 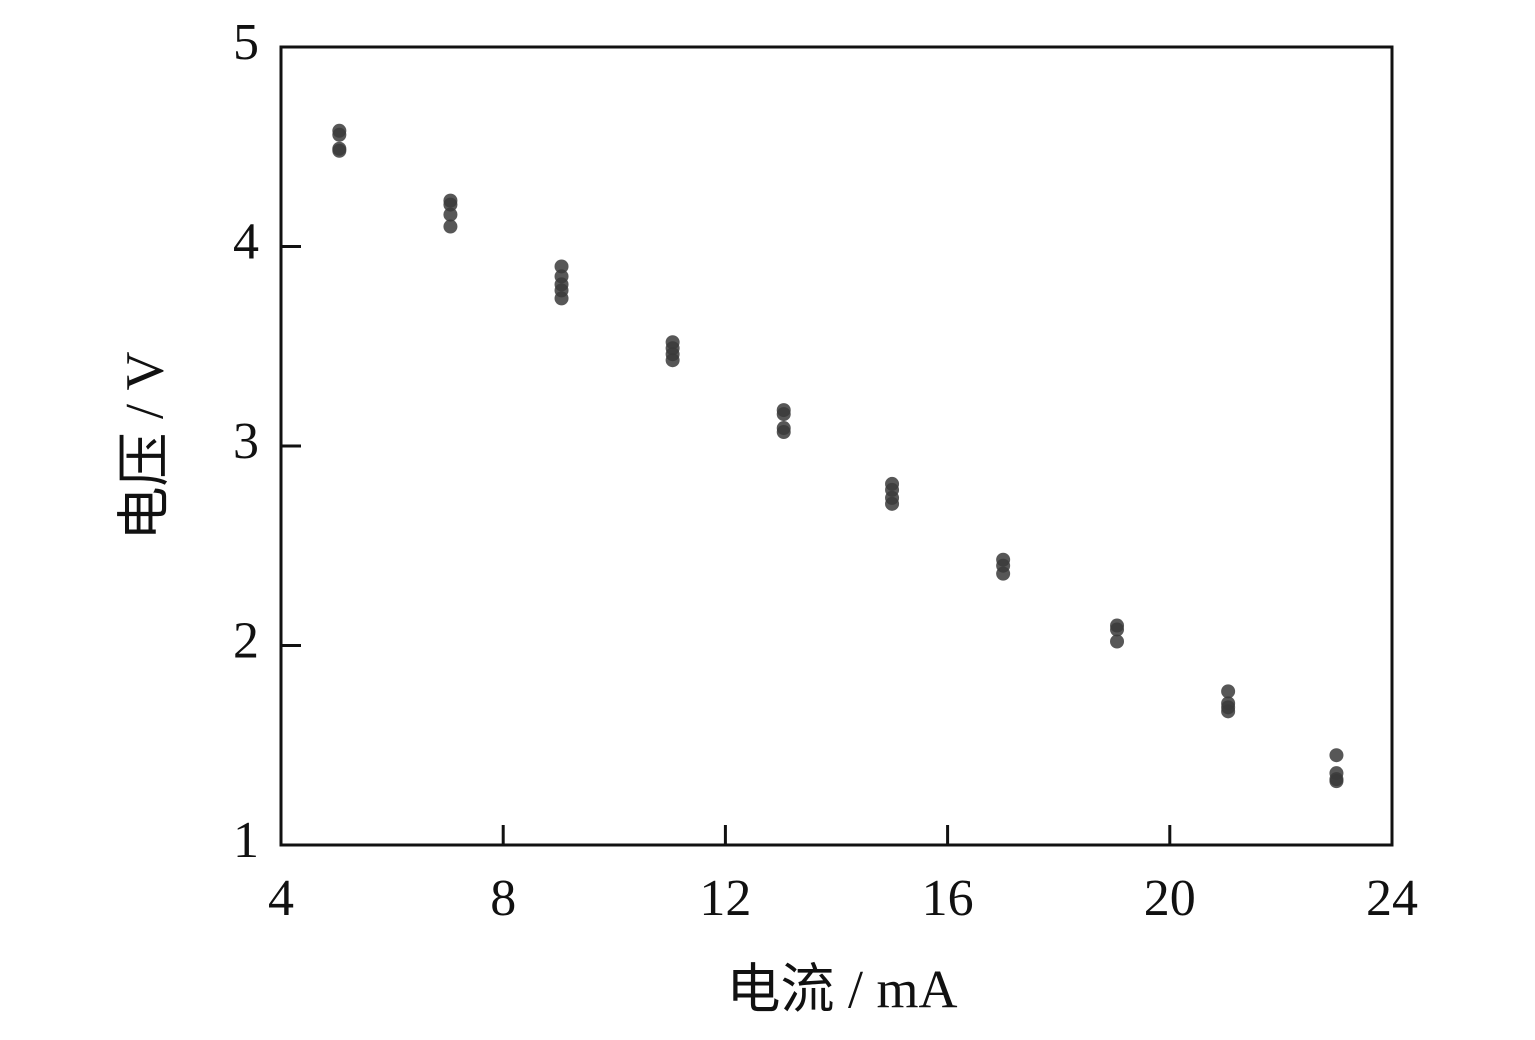 I want to click on x-tick-label: 12, so click(x=725, y=898).